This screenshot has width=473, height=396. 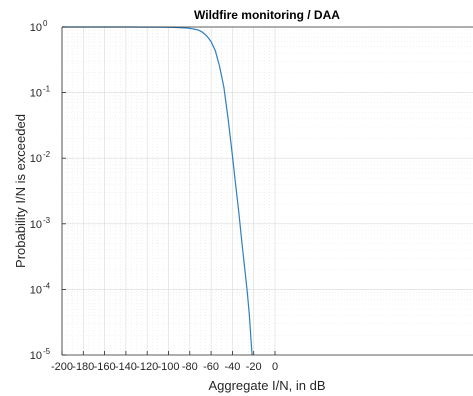 I want to click on x-axis-label: Aggregate I/N, in dB, so click(x=266, y=385).